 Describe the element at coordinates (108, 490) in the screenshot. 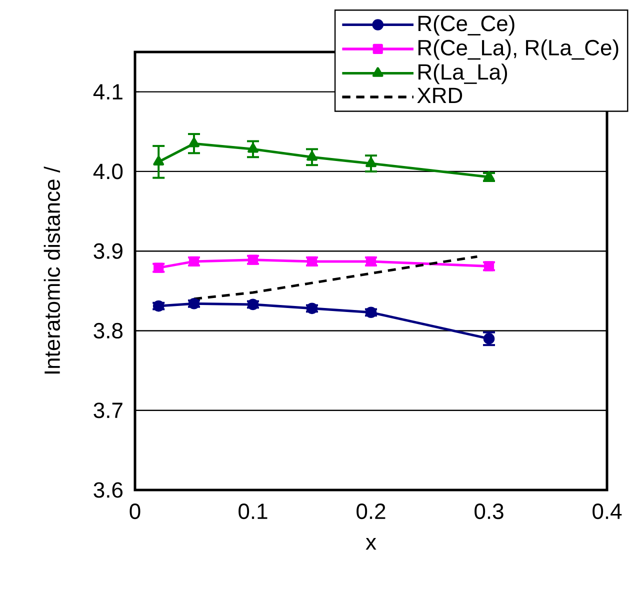

I see `y-tick-label: 3.6` at that location.